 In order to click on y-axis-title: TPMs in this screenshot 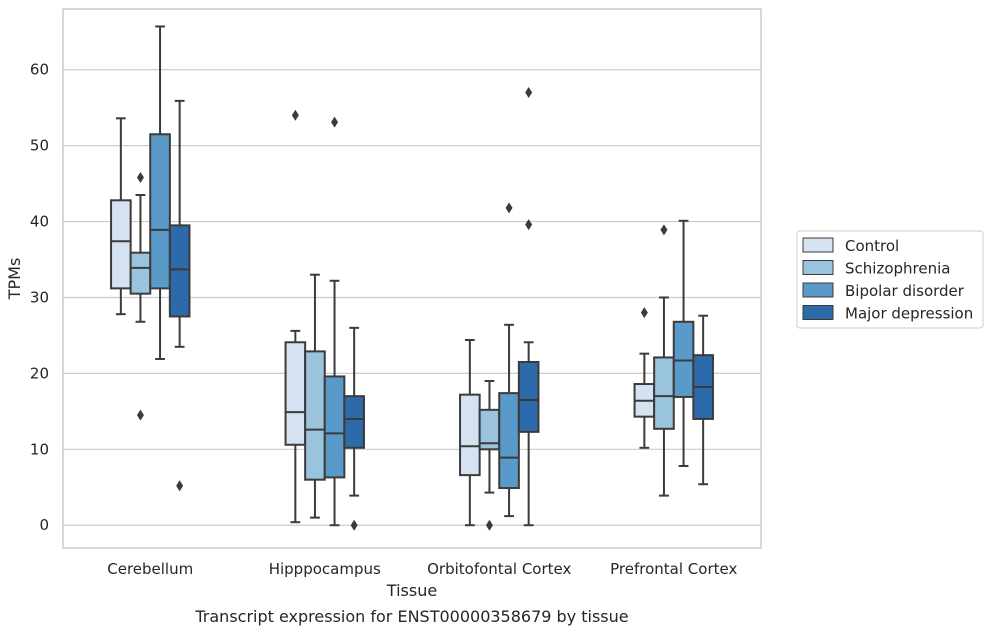, I will do `click(14, 279)`.